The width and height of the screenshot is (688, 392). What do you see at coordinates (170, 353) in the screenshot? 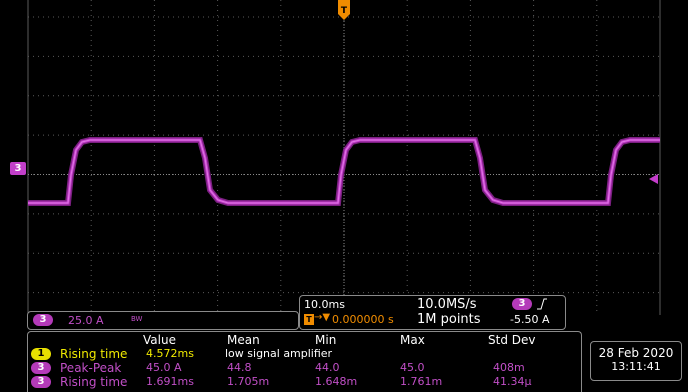
I see `measurement-value: 4.572ms` at bounding box center [170, 353].